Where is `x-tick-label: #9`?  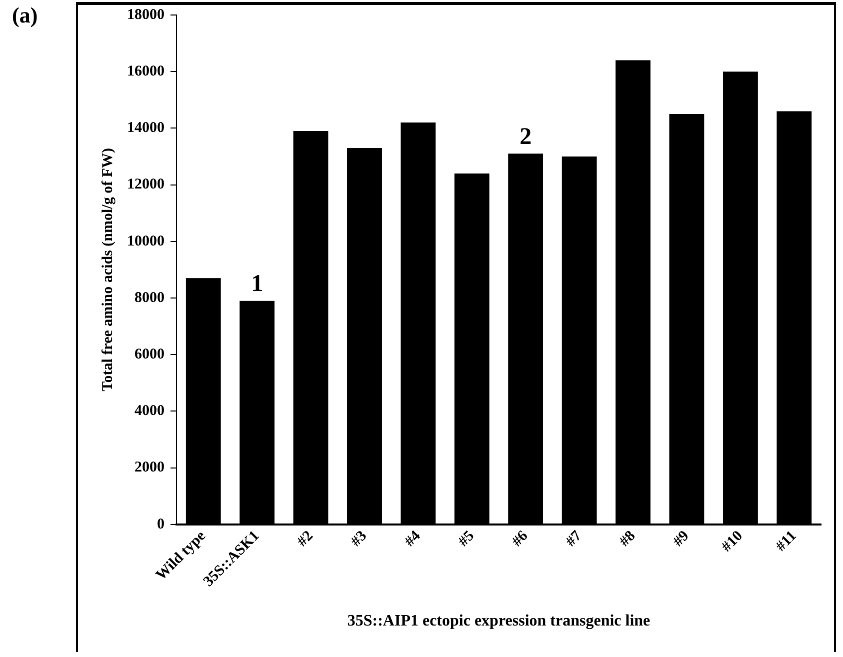 x-tick-label: #9 is located at coordinates (681, 539).